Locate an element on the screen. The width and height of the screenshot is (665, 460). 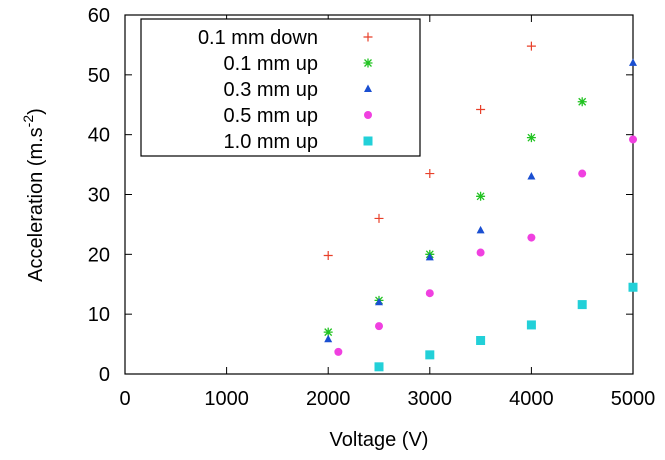
x-tick-label: 4000 is located at coordinates (531, 399).